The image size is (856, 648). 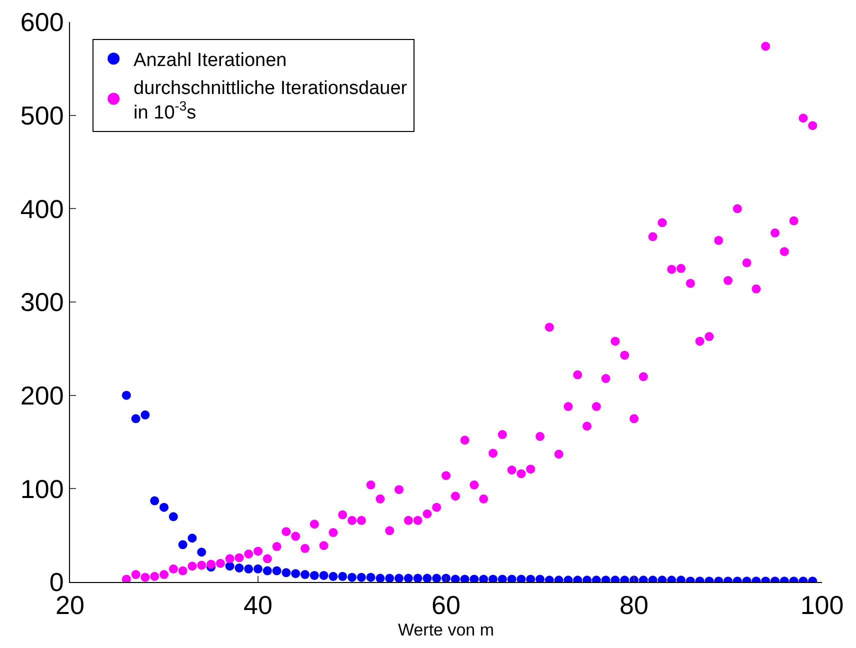 I want to click on y-tick-label: 400, so click(x=42, y=209).